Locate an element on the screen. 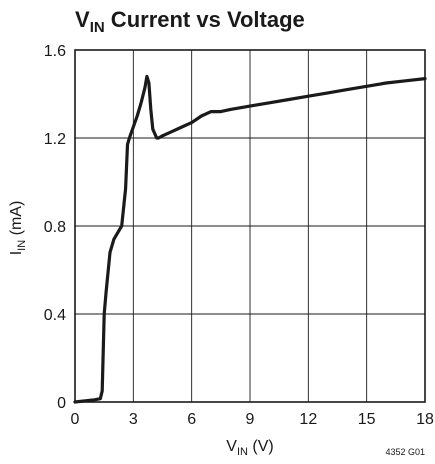 The height and width of the screenshot is (464, 435). y-tick-label: 0.8 is located at coordinates (55, 227).